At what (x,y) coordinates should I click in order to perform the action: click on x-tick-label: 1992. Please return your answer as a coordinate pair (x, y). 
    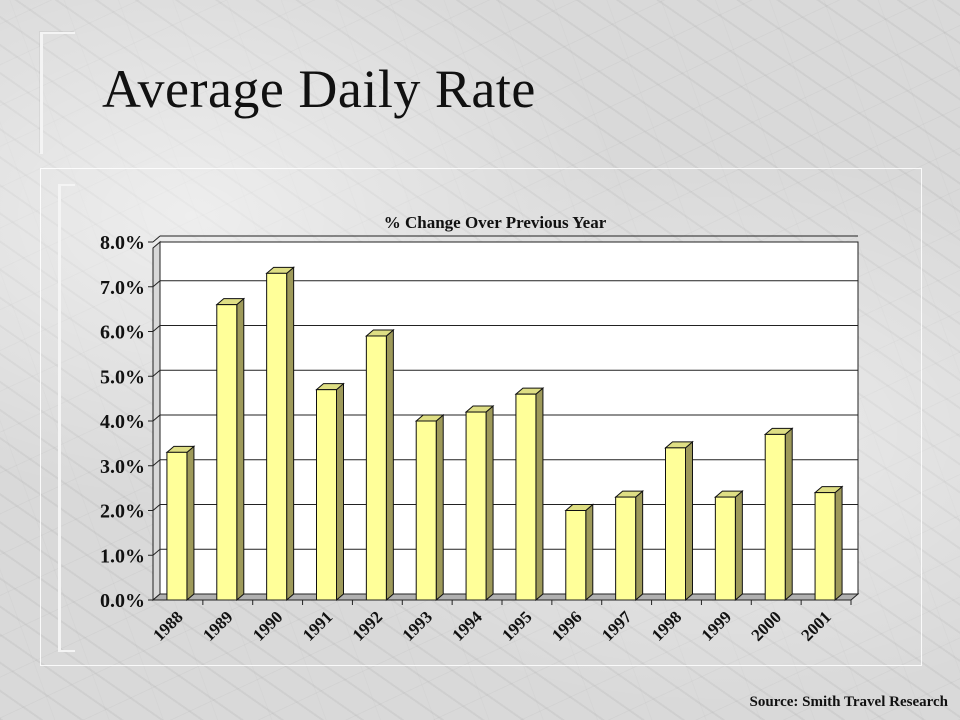
    Looking at the image, I should click on (367, 625).